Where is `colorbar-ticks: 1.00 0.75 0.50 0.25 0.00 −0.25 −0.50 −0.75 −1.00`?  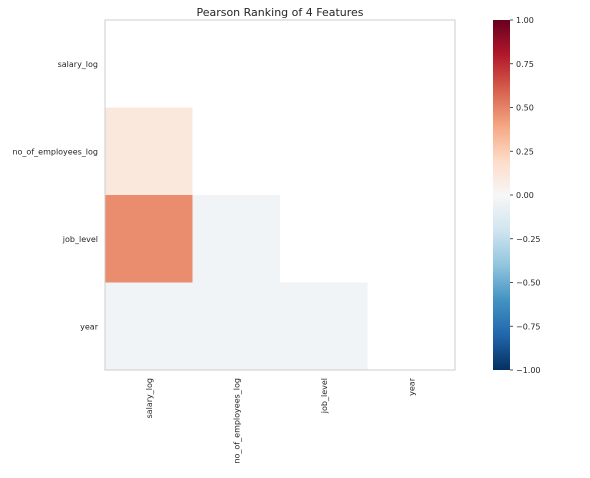
colorbar-ticks: 1.00 0.75 0.50 0.25 0.00 −0.25 −0.50 −0.75 −1.00 is located at coordinates (525, 195).